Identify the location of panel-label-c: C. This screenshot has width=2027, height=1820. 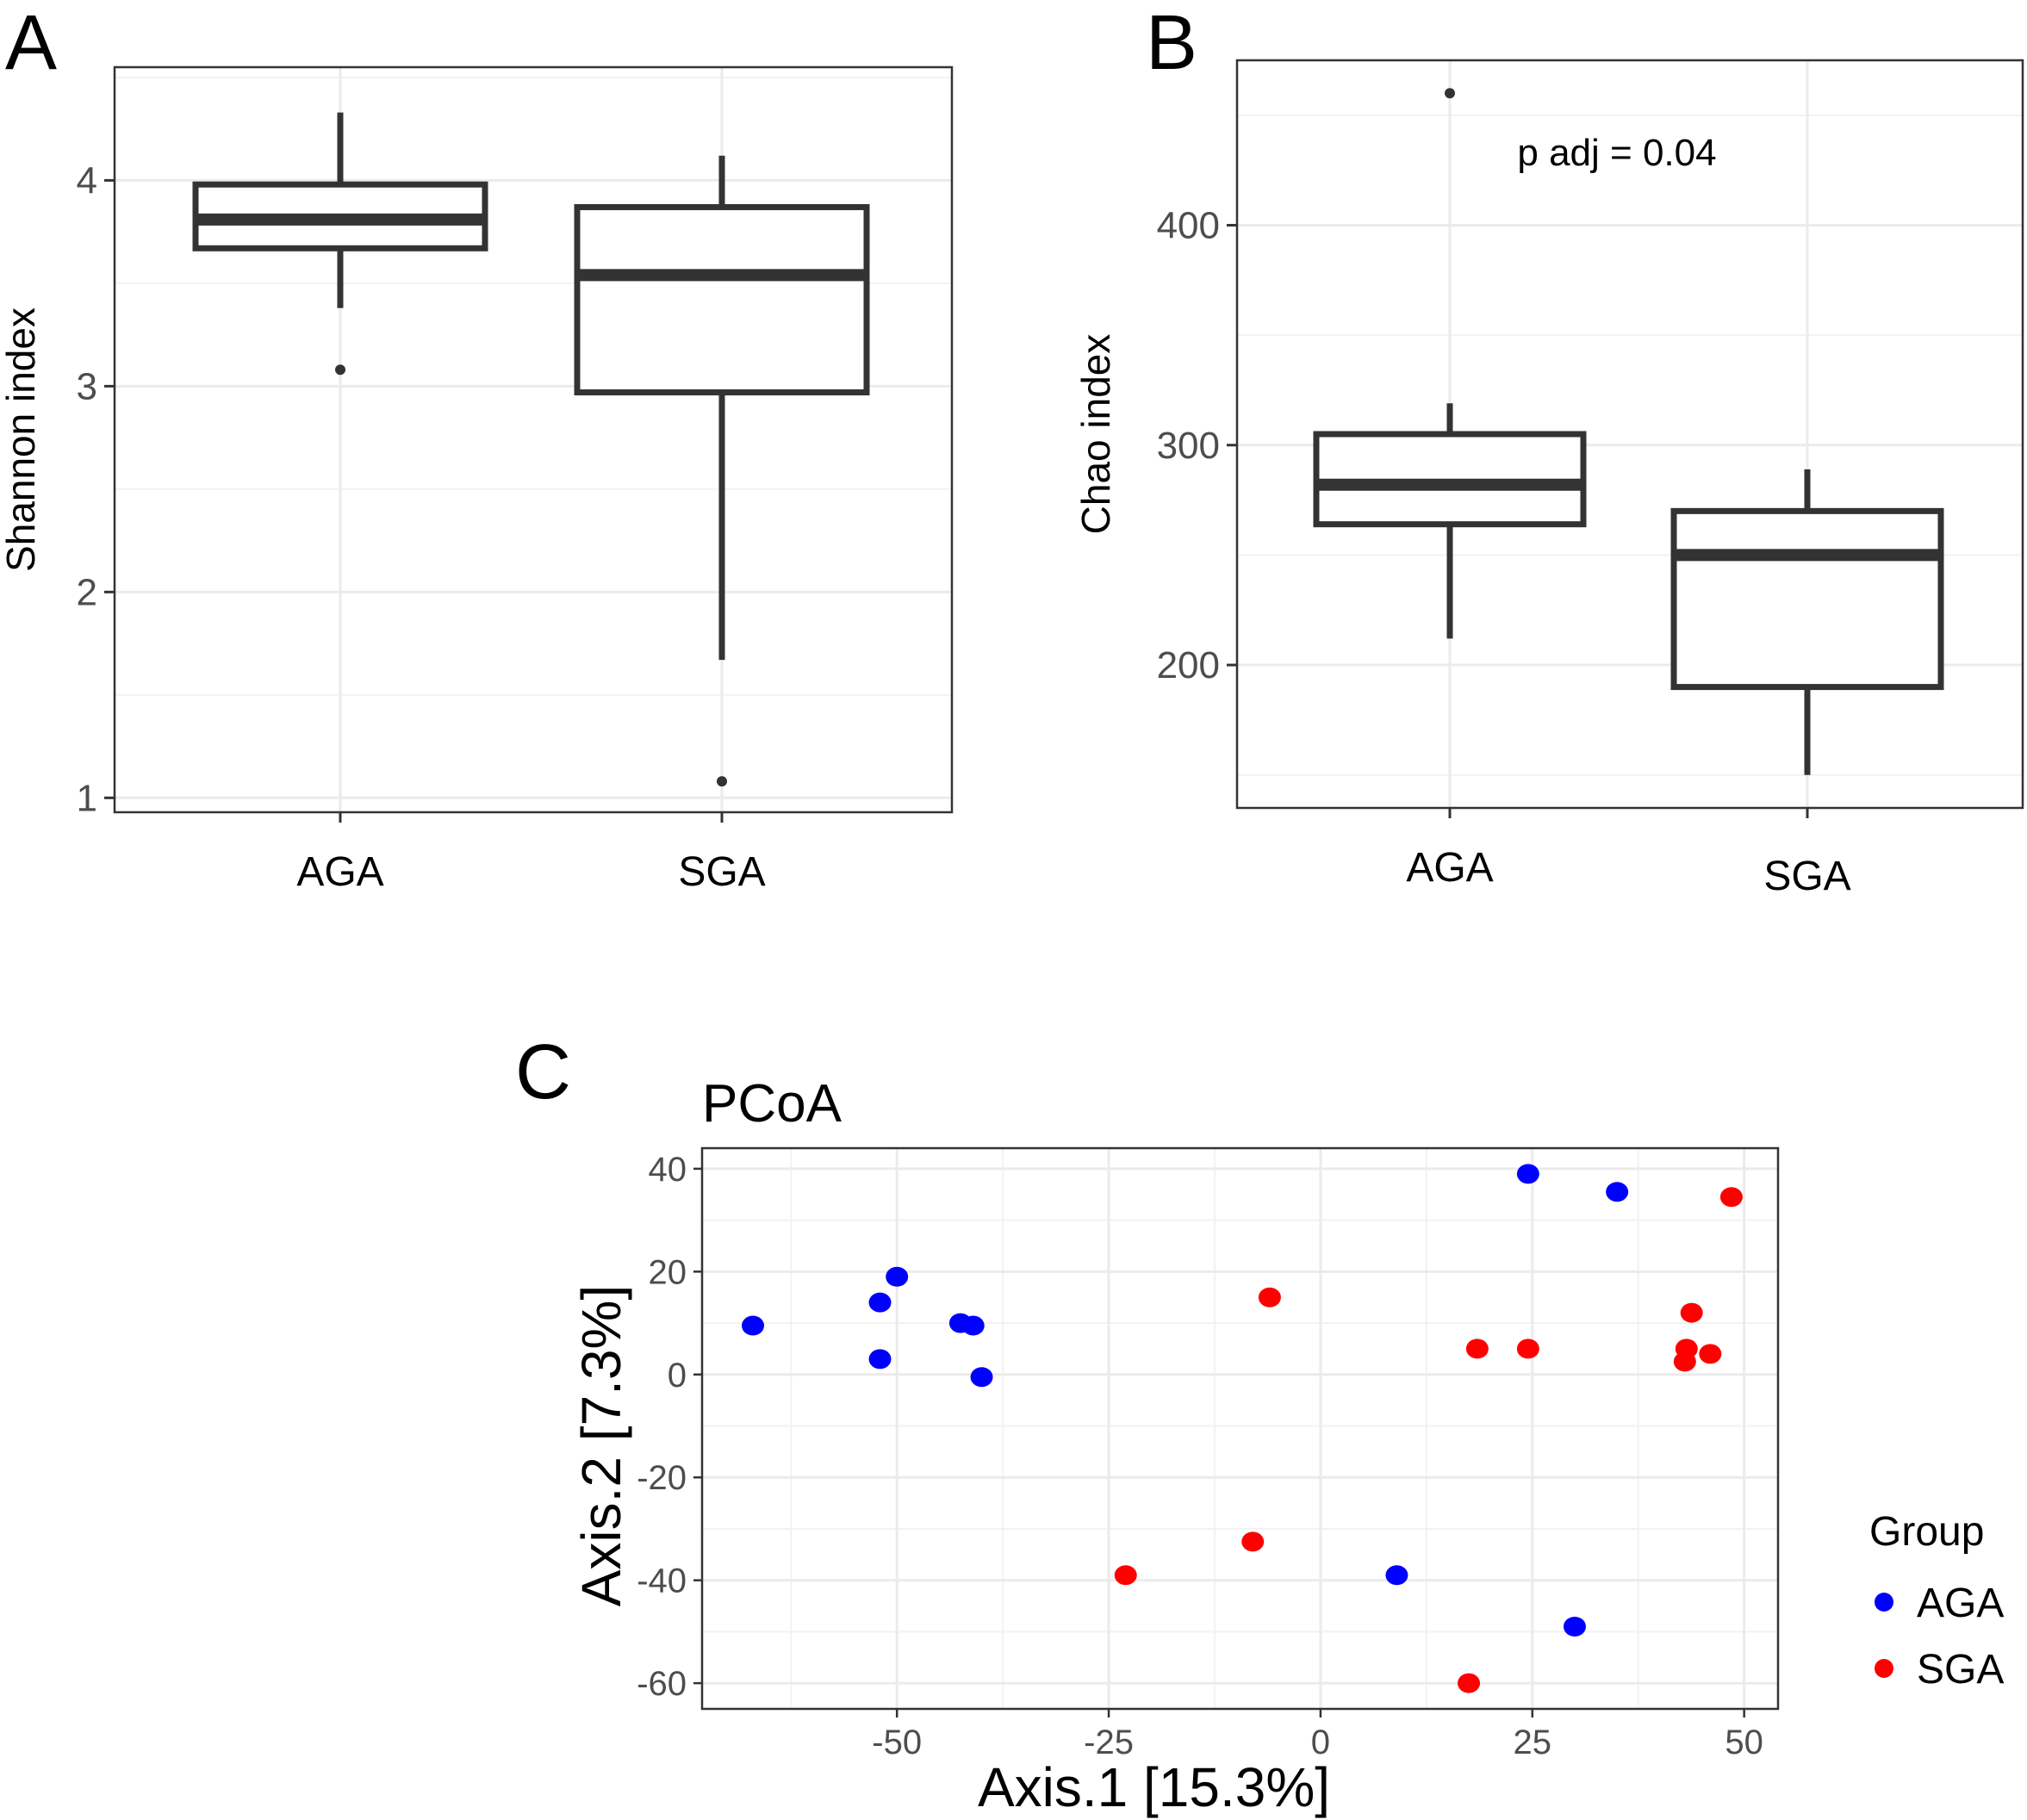
(543, 1072).